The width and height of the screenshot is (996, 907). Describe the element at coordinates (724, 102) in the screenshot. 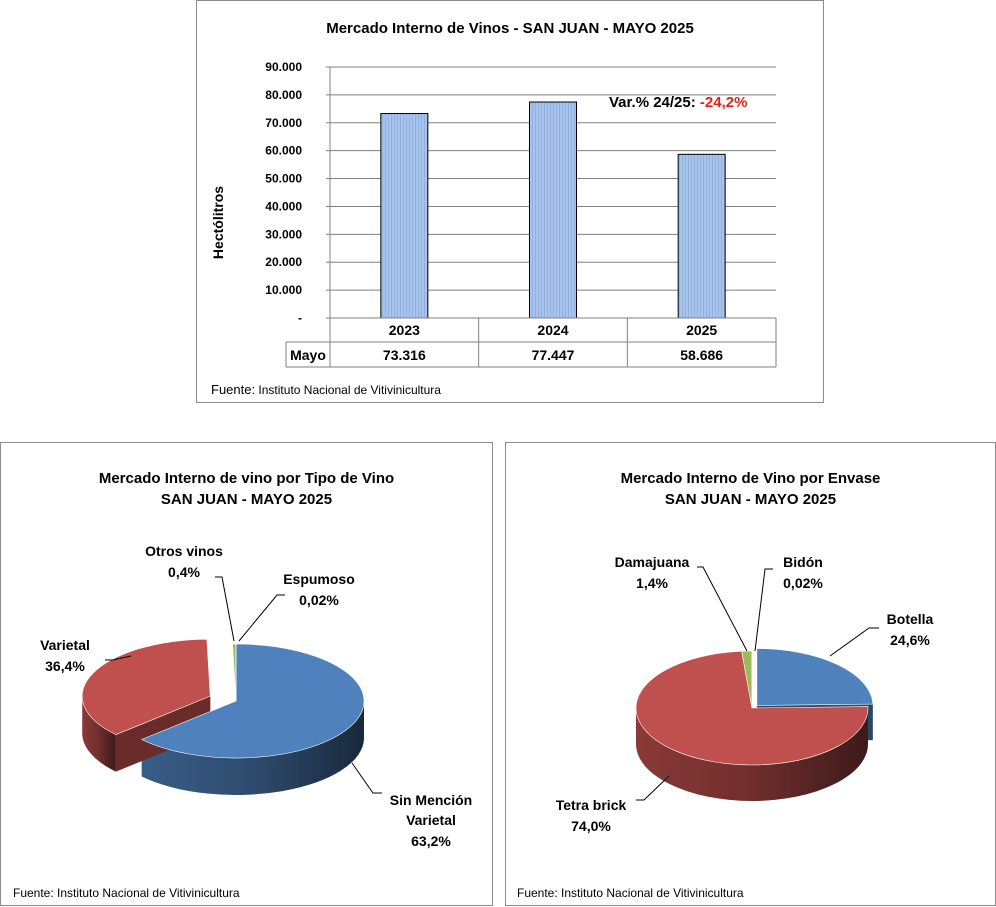

I see `variation-value: -24,2%` at that location.